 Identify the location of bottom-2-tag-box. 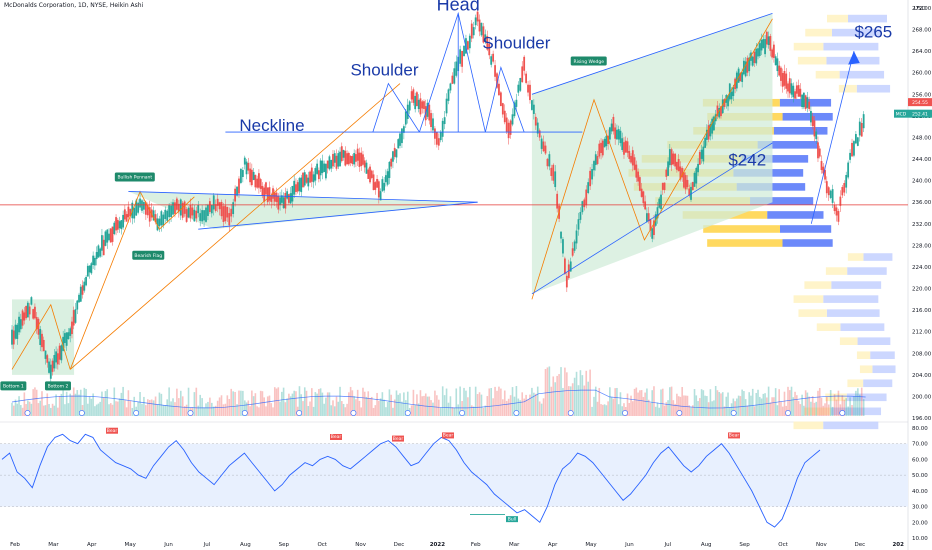
(57, 386).